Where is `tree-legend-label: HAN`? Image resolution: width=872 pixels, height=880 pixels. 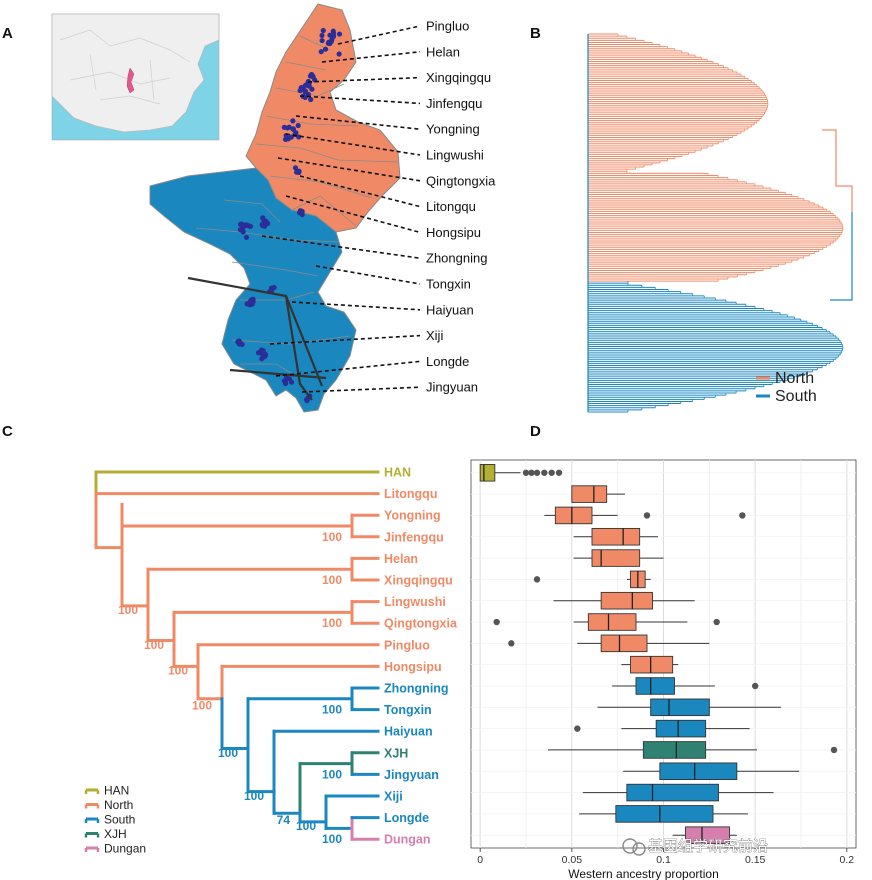
tree-legend-label: HAN is located at coordinates (116, 791).